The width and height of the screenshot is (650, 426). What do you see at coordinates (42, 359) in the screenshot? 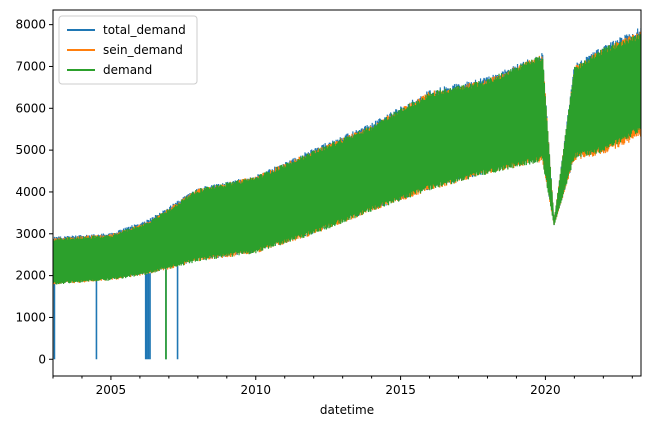
I see `y-tick-label: 0` at bounding box center [42, 359].